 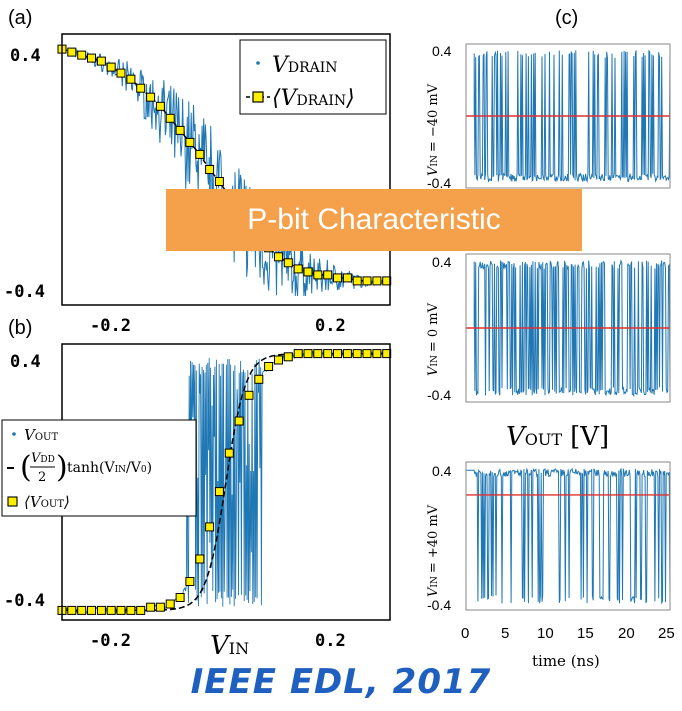 I want to click on panel-b-legend-box, so click(x=99, y=468).